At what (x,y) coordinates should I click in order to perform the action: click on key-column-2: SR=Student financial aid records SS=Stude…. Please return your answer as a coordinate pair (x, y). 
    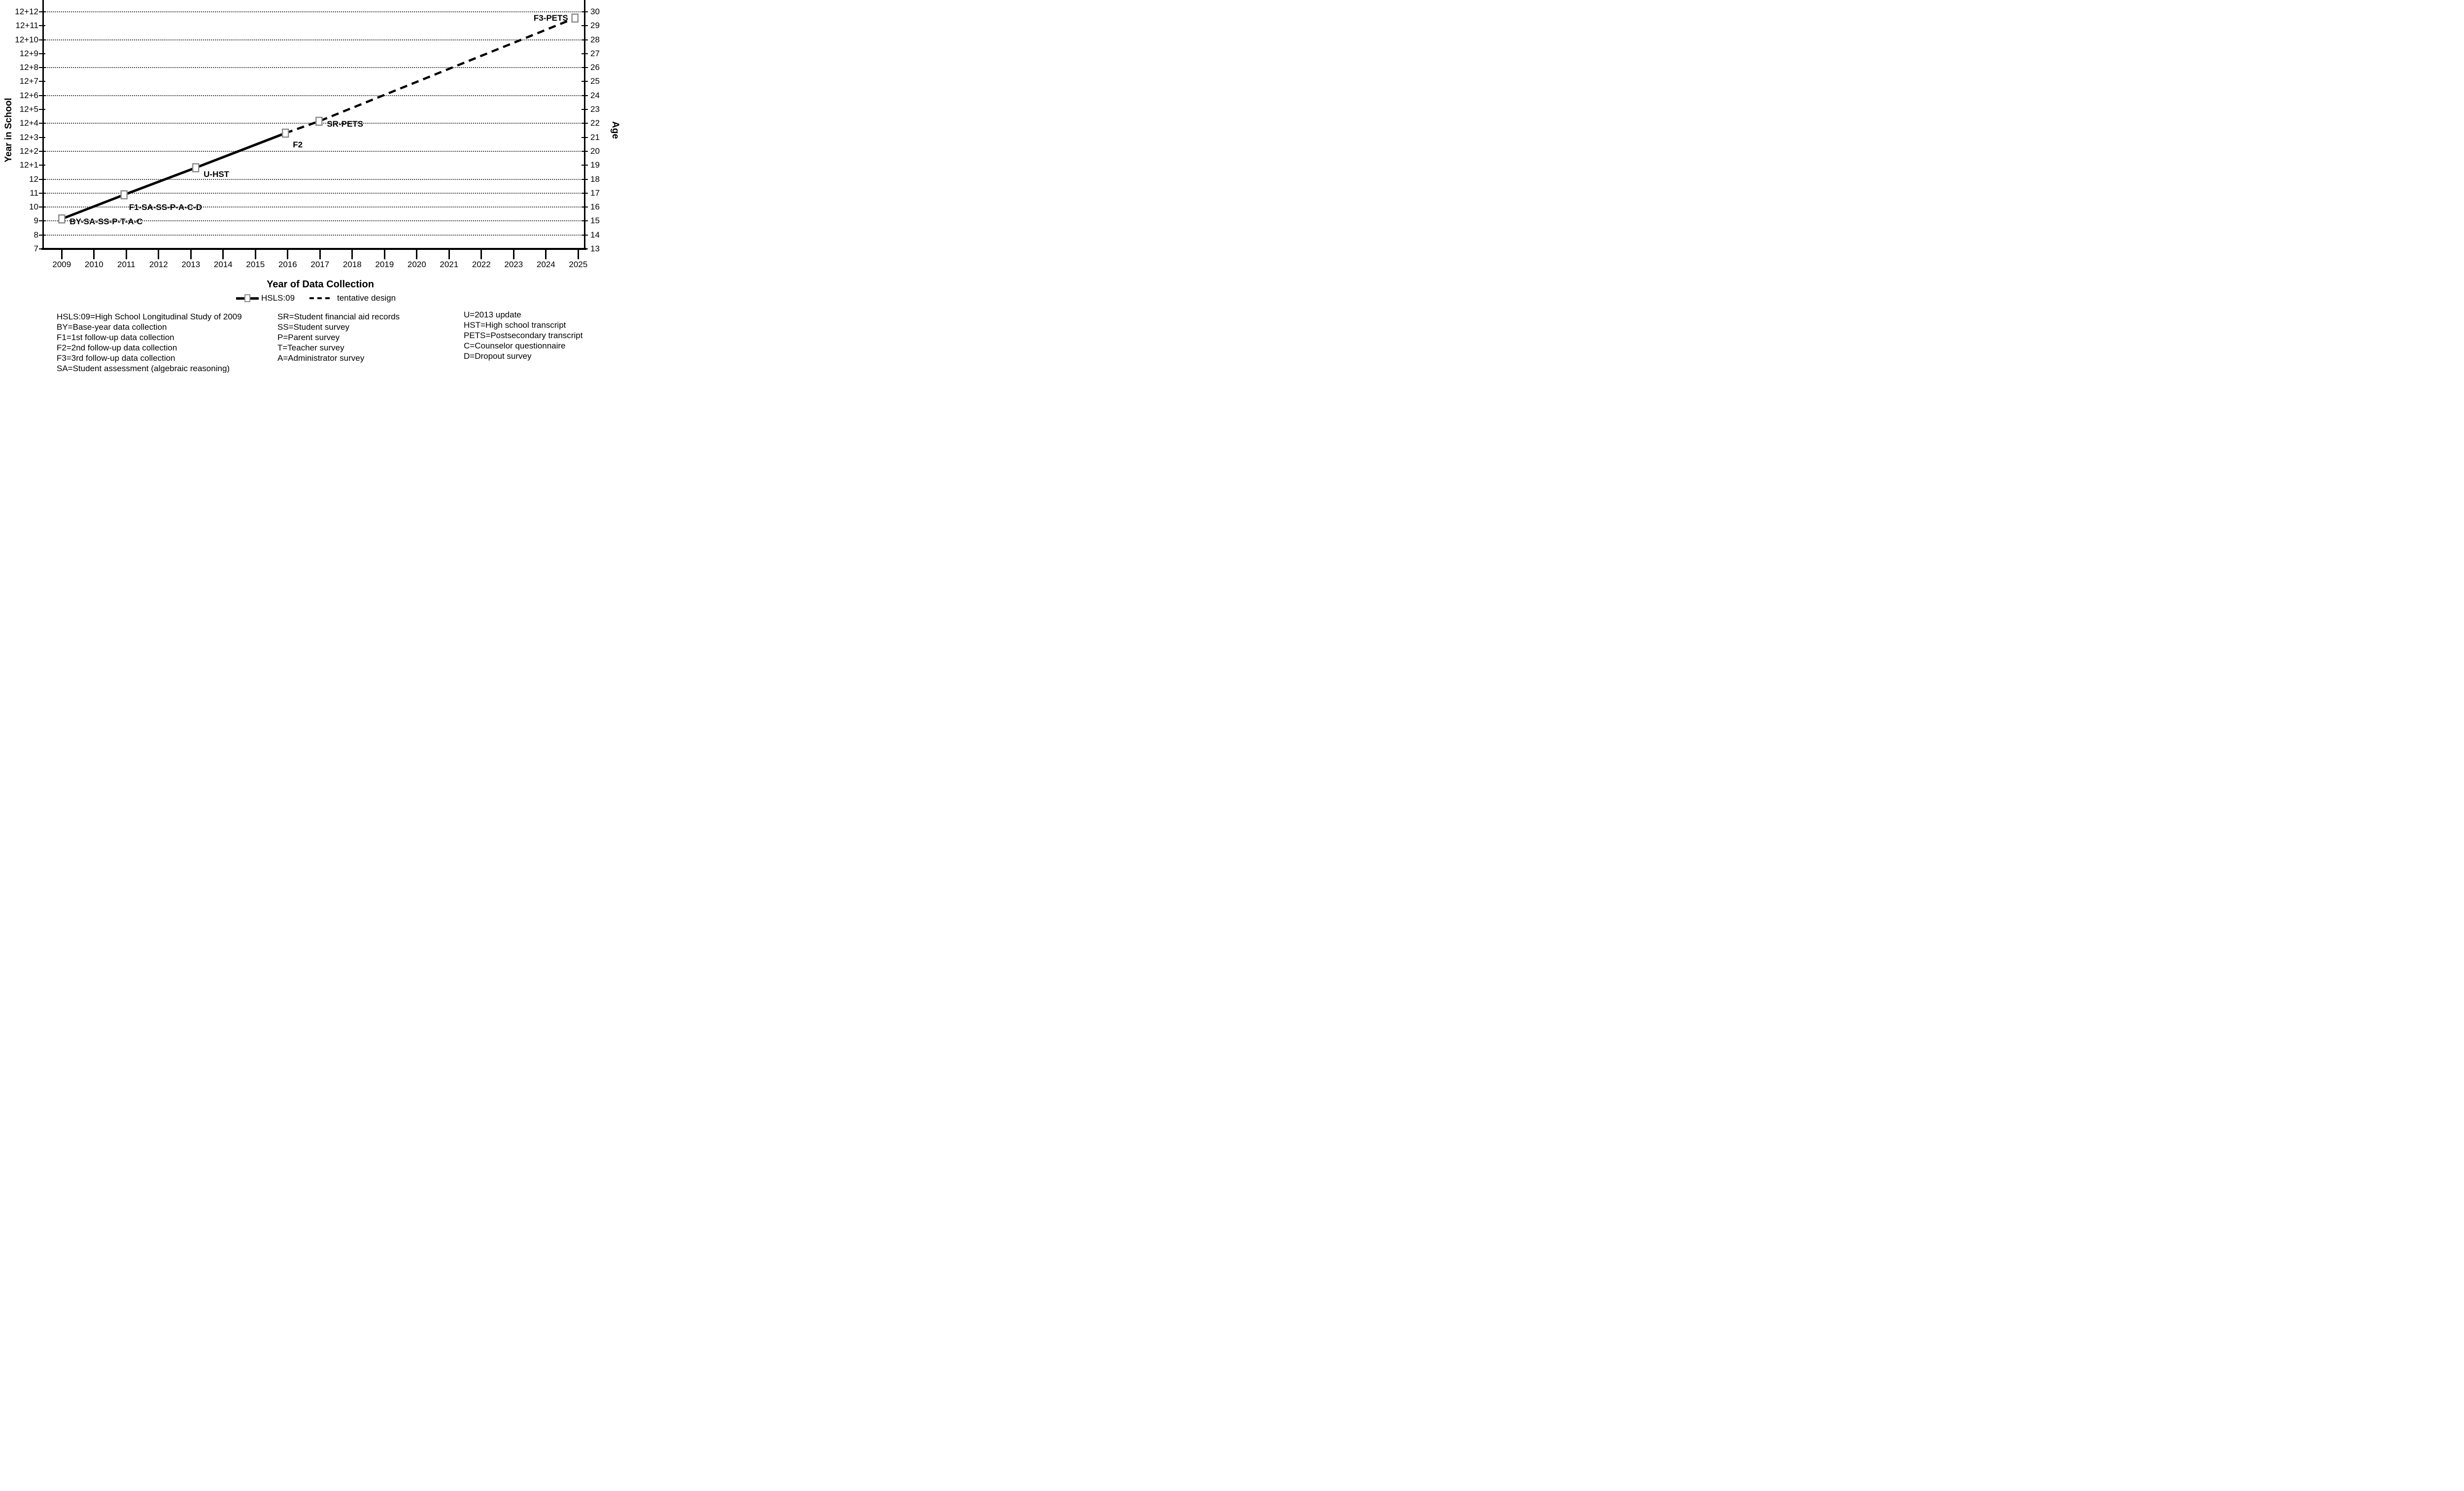
    Looking at the image, I should click on (338, 338).